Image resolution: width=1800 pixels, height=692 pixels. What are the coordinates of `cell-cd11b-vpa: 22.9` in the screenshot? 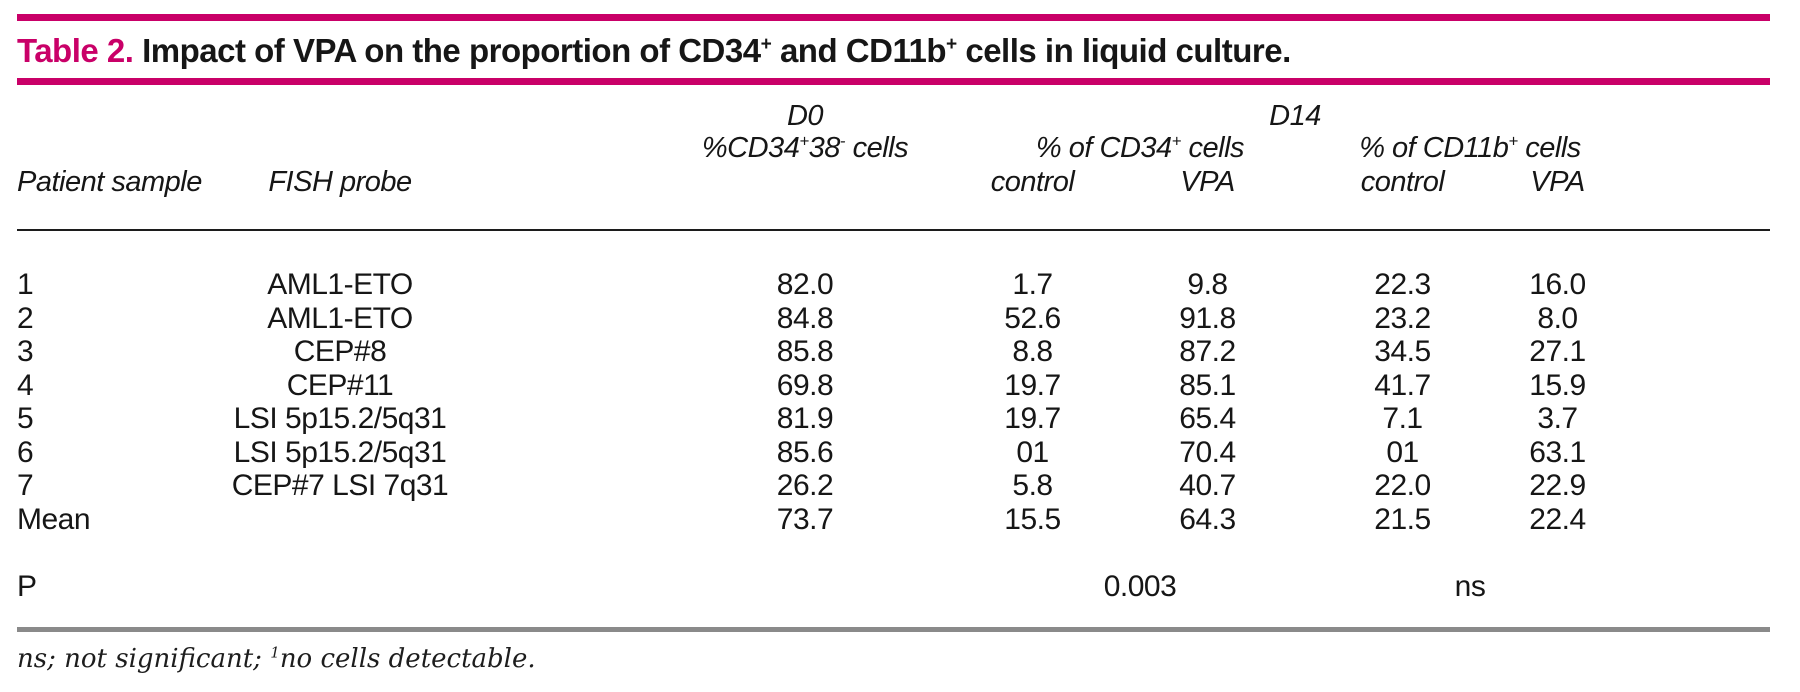 It's located at (1557, 485).